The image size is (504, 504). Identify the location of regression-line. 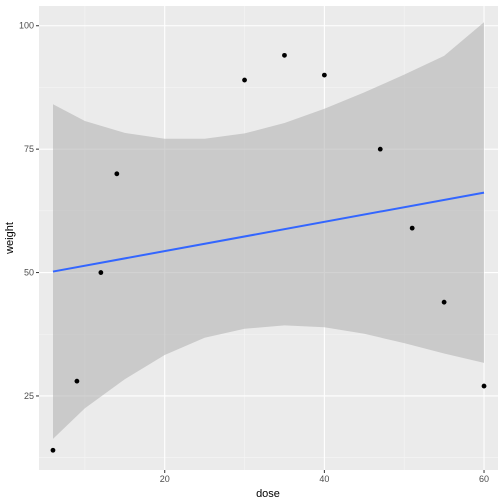
(268, 232).